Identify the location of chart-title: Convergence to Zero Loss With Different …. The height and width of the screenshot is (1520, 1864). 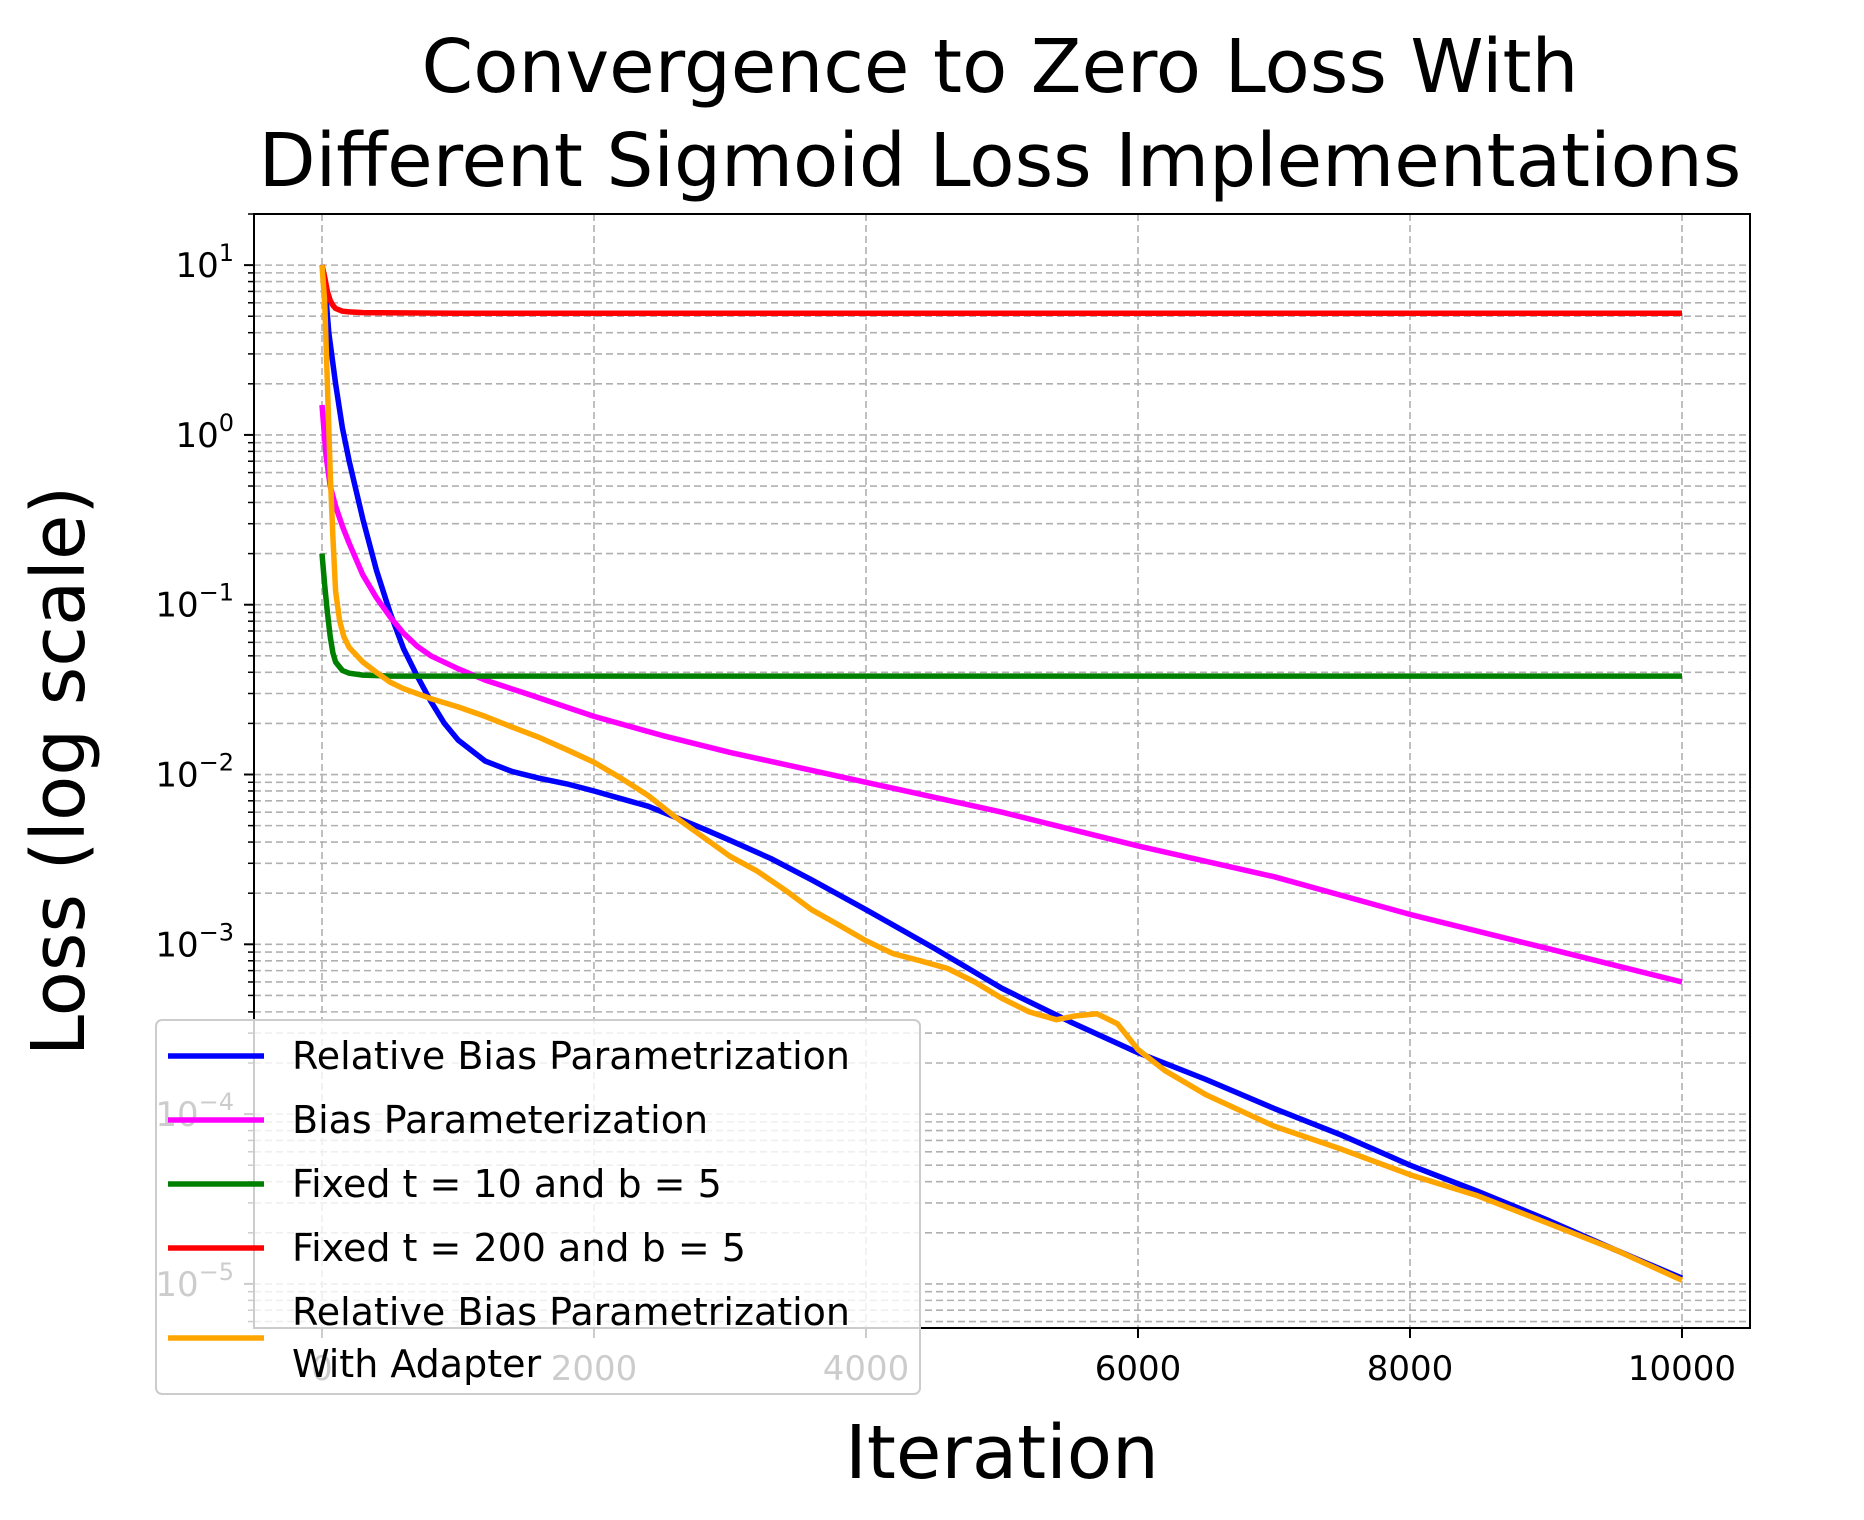
(1000, 114).